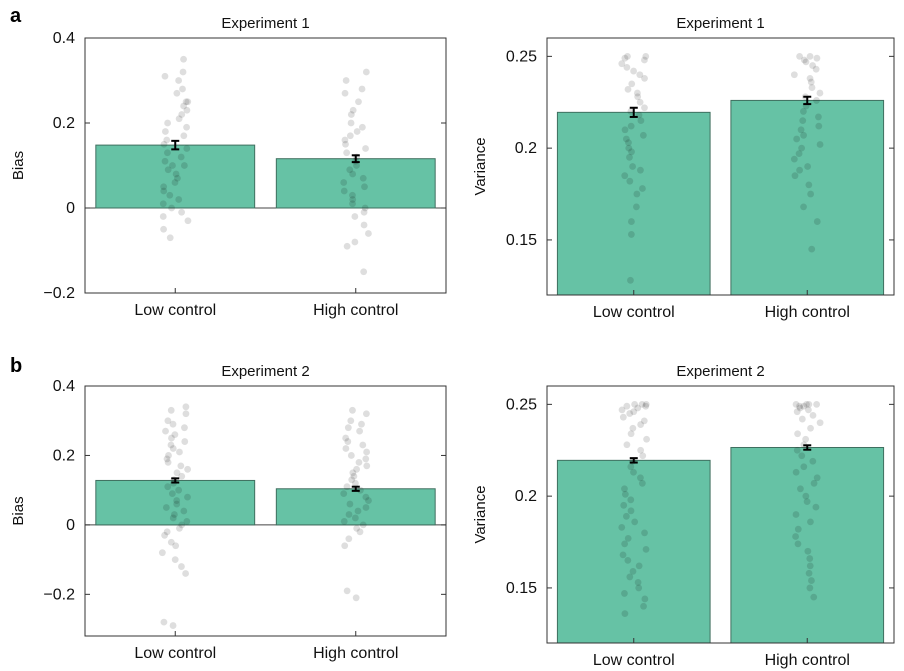 The width and height of the screenshot is (904, 671). What do you see at coordinates (59, 594) in the screenshot?
I see `y-tick-label: −0.2` at bounding box center [59, 594].